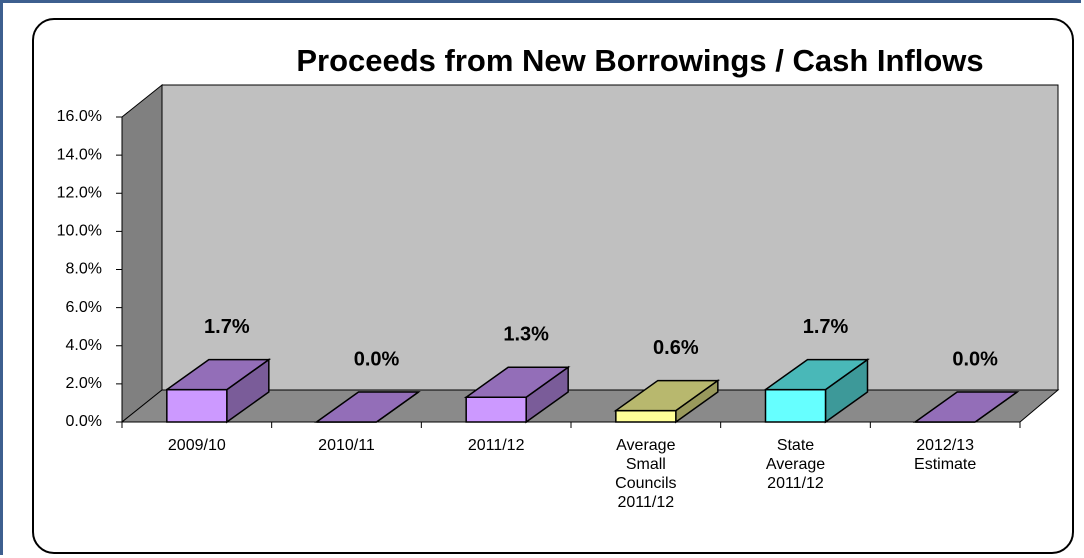  What do you see at coordinates (79, 154) in the screenshot?
I see `y-tick-label: 14.0%` at bounding box center [79, 154].